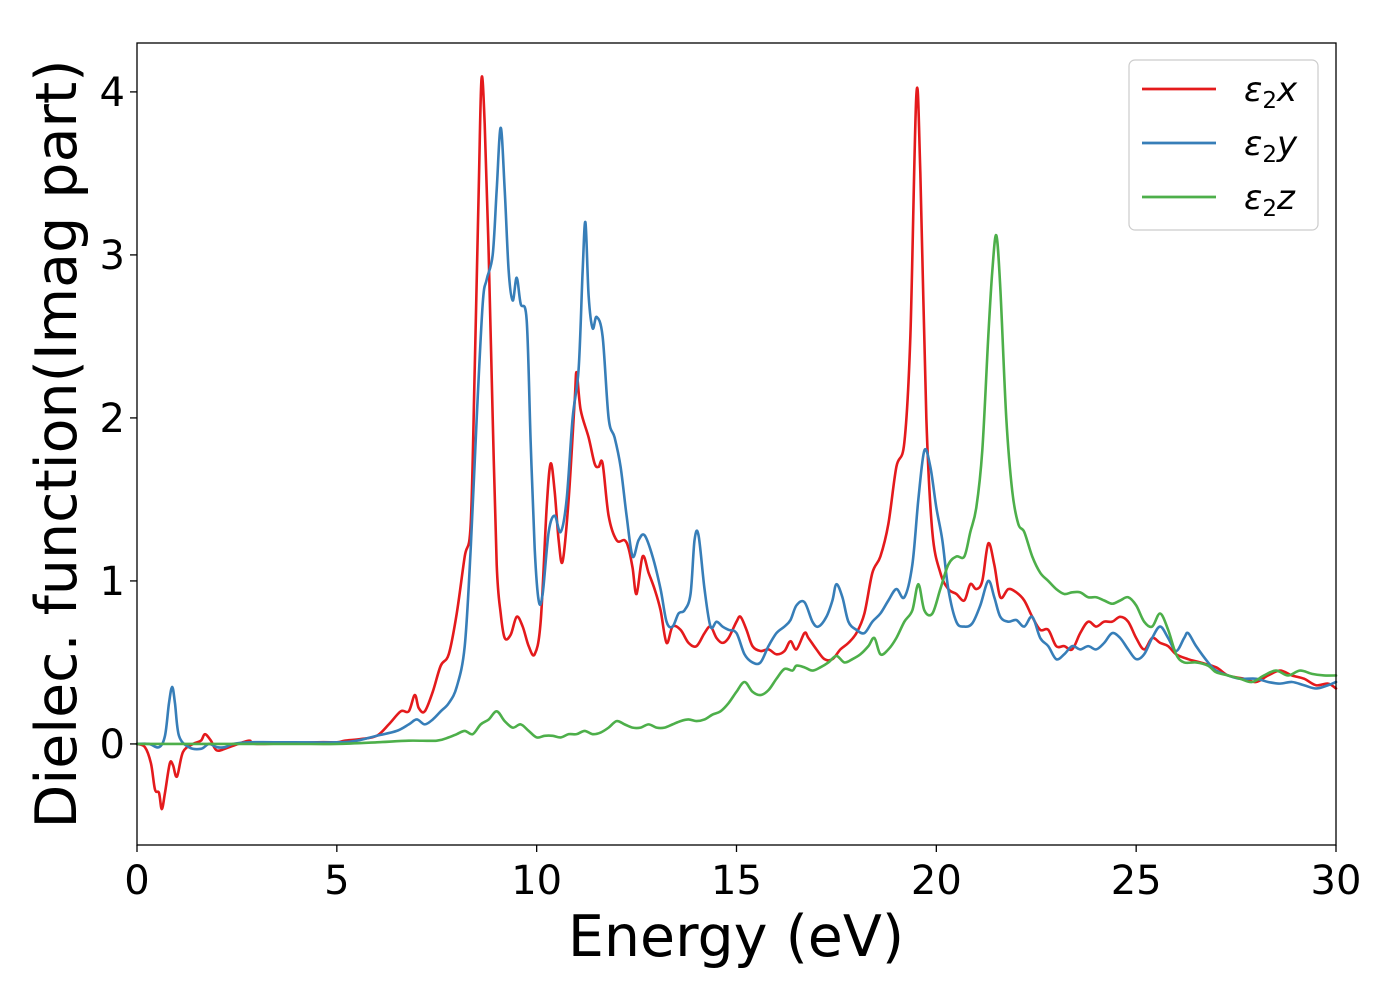  What do you see at coordinates (112, 256) in the screenshot?
I see `y-tick-label: 3` at bounding box center [112, 256].